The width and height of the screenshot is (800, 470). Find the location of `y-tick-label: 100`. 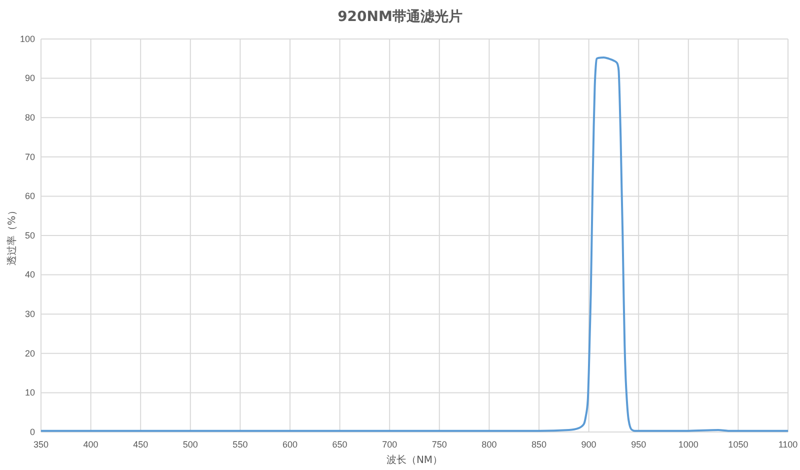

y-tick-label: 100 is located at coordinates (27, 39).